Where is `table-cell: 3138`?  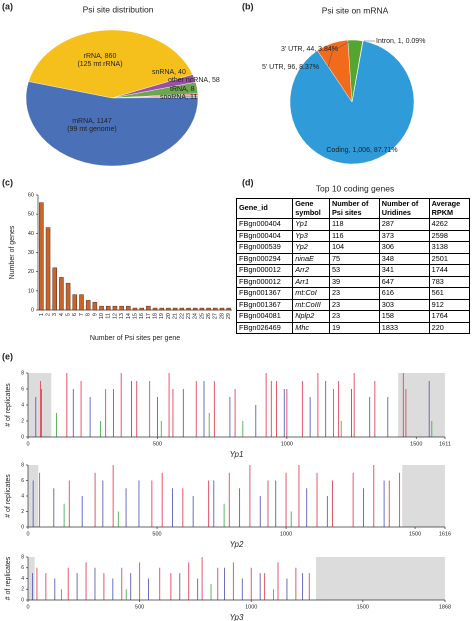
table-cell: 3138 is located at coordinates (449, 247).